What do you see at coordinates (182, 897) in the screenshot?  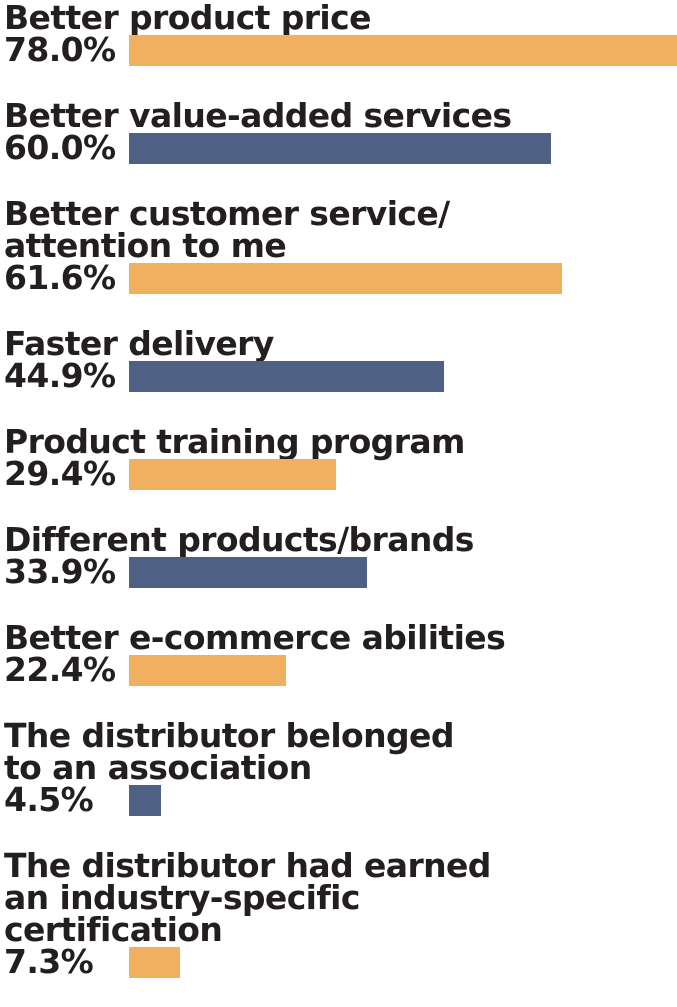 I see `category-label: an industry-specific` at bounding box center [182, 897].